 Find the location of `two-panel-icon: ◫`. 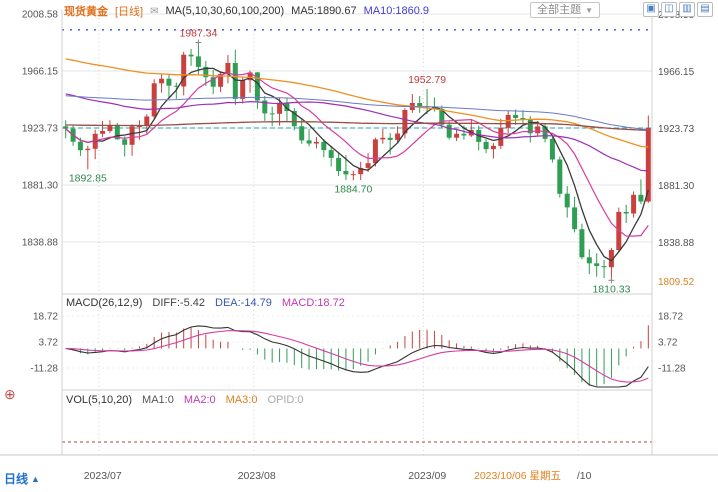

two-panel-icon: ◫ is located at coordinates (669, 9).